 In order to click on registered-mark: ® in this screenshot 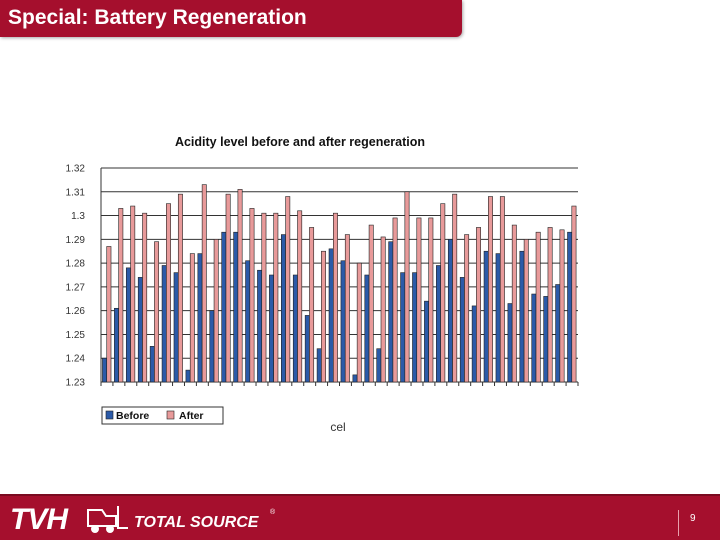, I will do `click(273, 512)`.